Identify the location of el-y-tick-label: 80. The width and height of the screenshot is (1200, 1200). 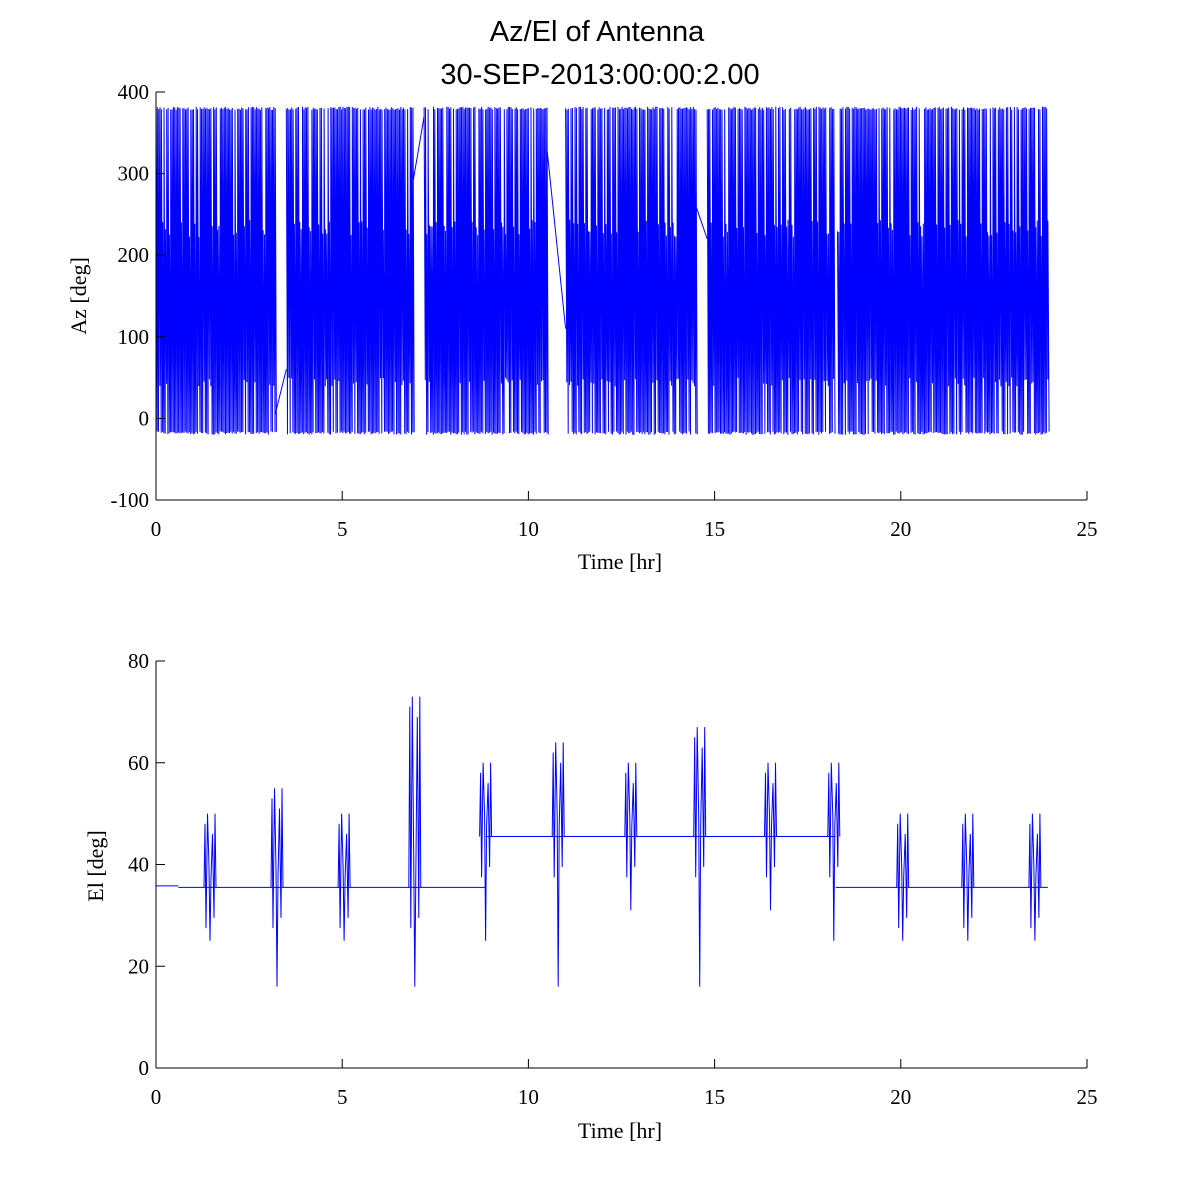
(138, 661).